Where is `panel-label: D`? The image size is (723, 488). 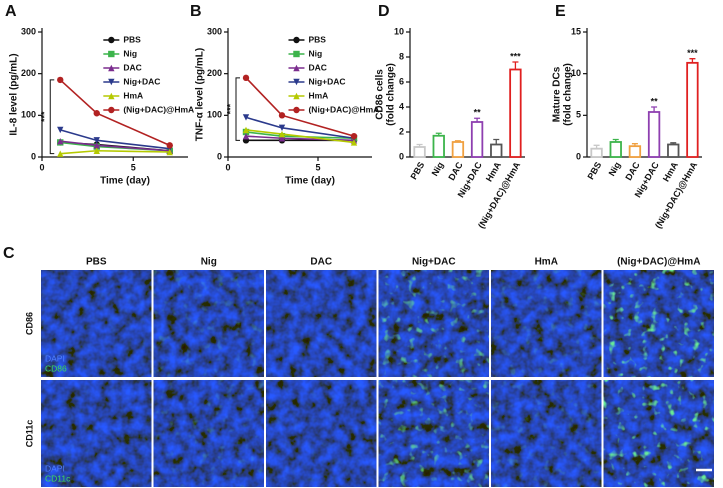 panel-label: D is located at coordinates (384, 11).